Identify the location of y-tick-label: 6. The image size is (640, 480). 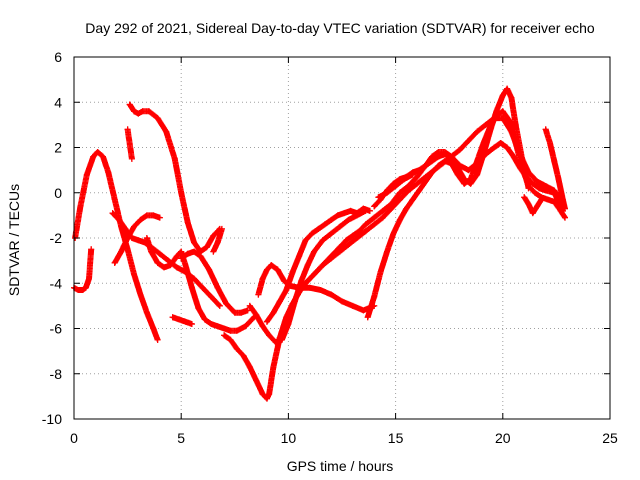
(58, 57).